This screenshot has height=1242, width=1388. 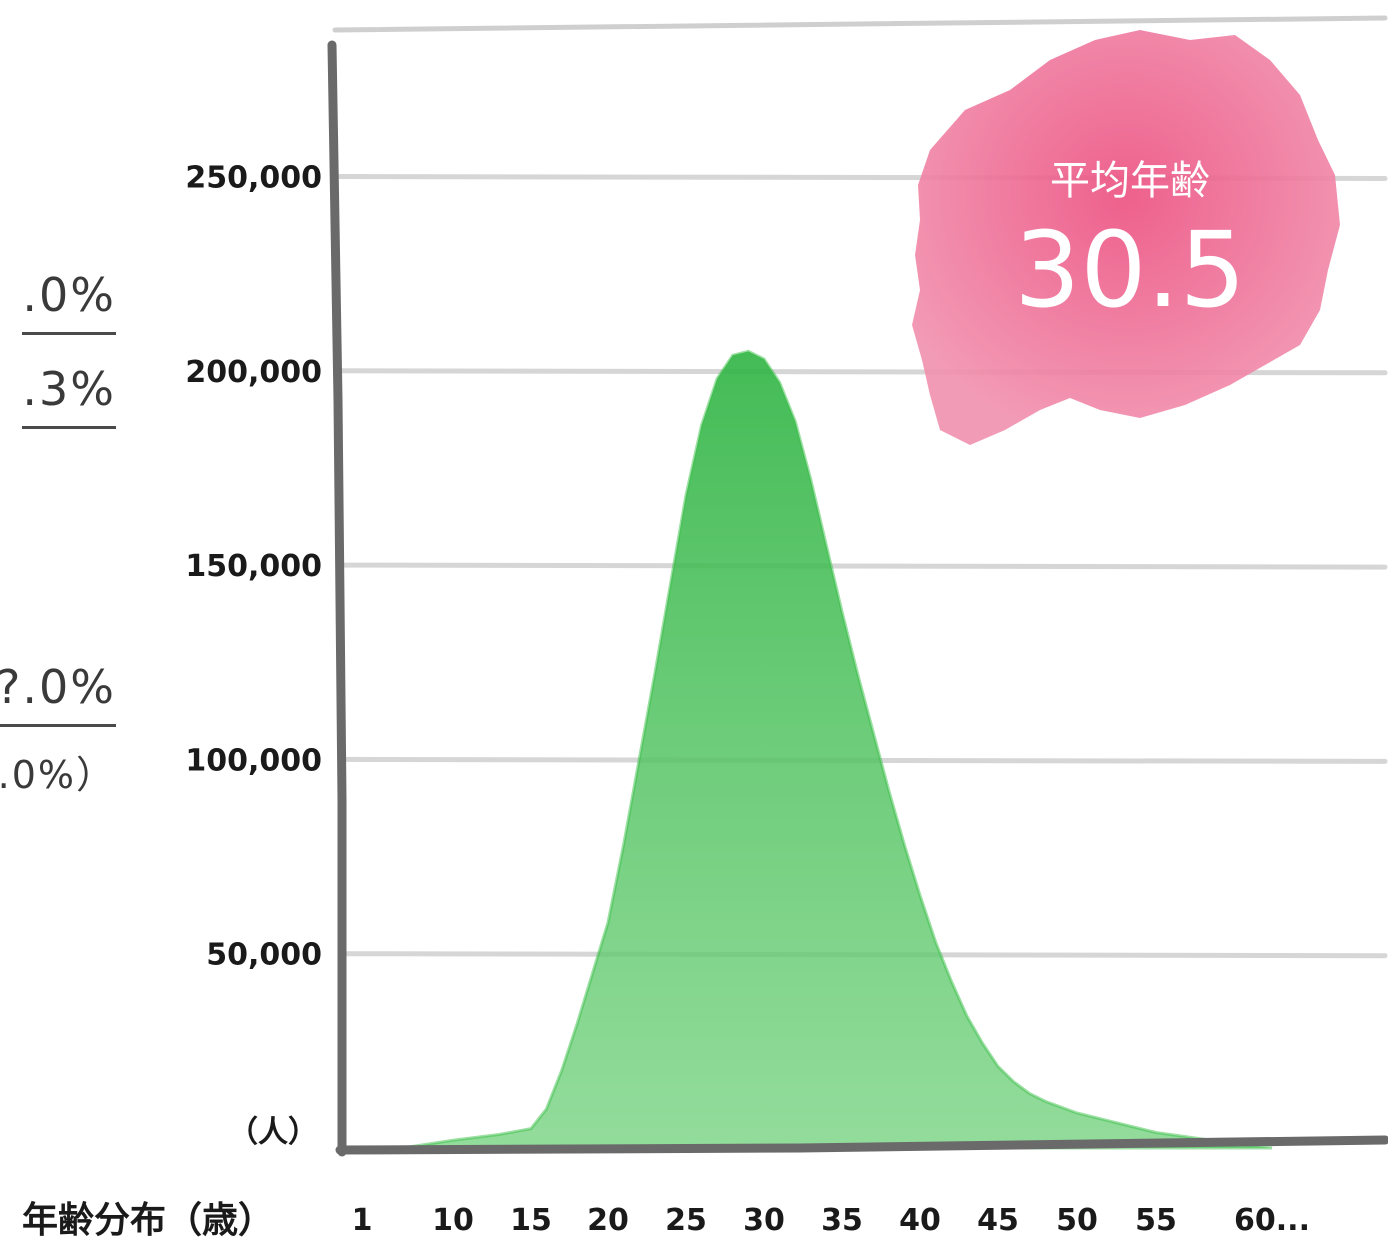 I want to click on x-tick-label-7: 40, so click(x=920, y=1220).